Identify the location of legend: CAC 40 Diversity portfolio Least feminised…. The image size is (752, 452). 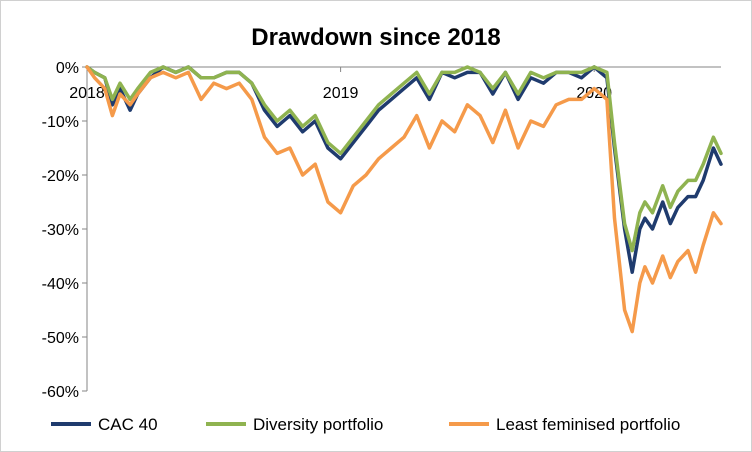
(365, 424).